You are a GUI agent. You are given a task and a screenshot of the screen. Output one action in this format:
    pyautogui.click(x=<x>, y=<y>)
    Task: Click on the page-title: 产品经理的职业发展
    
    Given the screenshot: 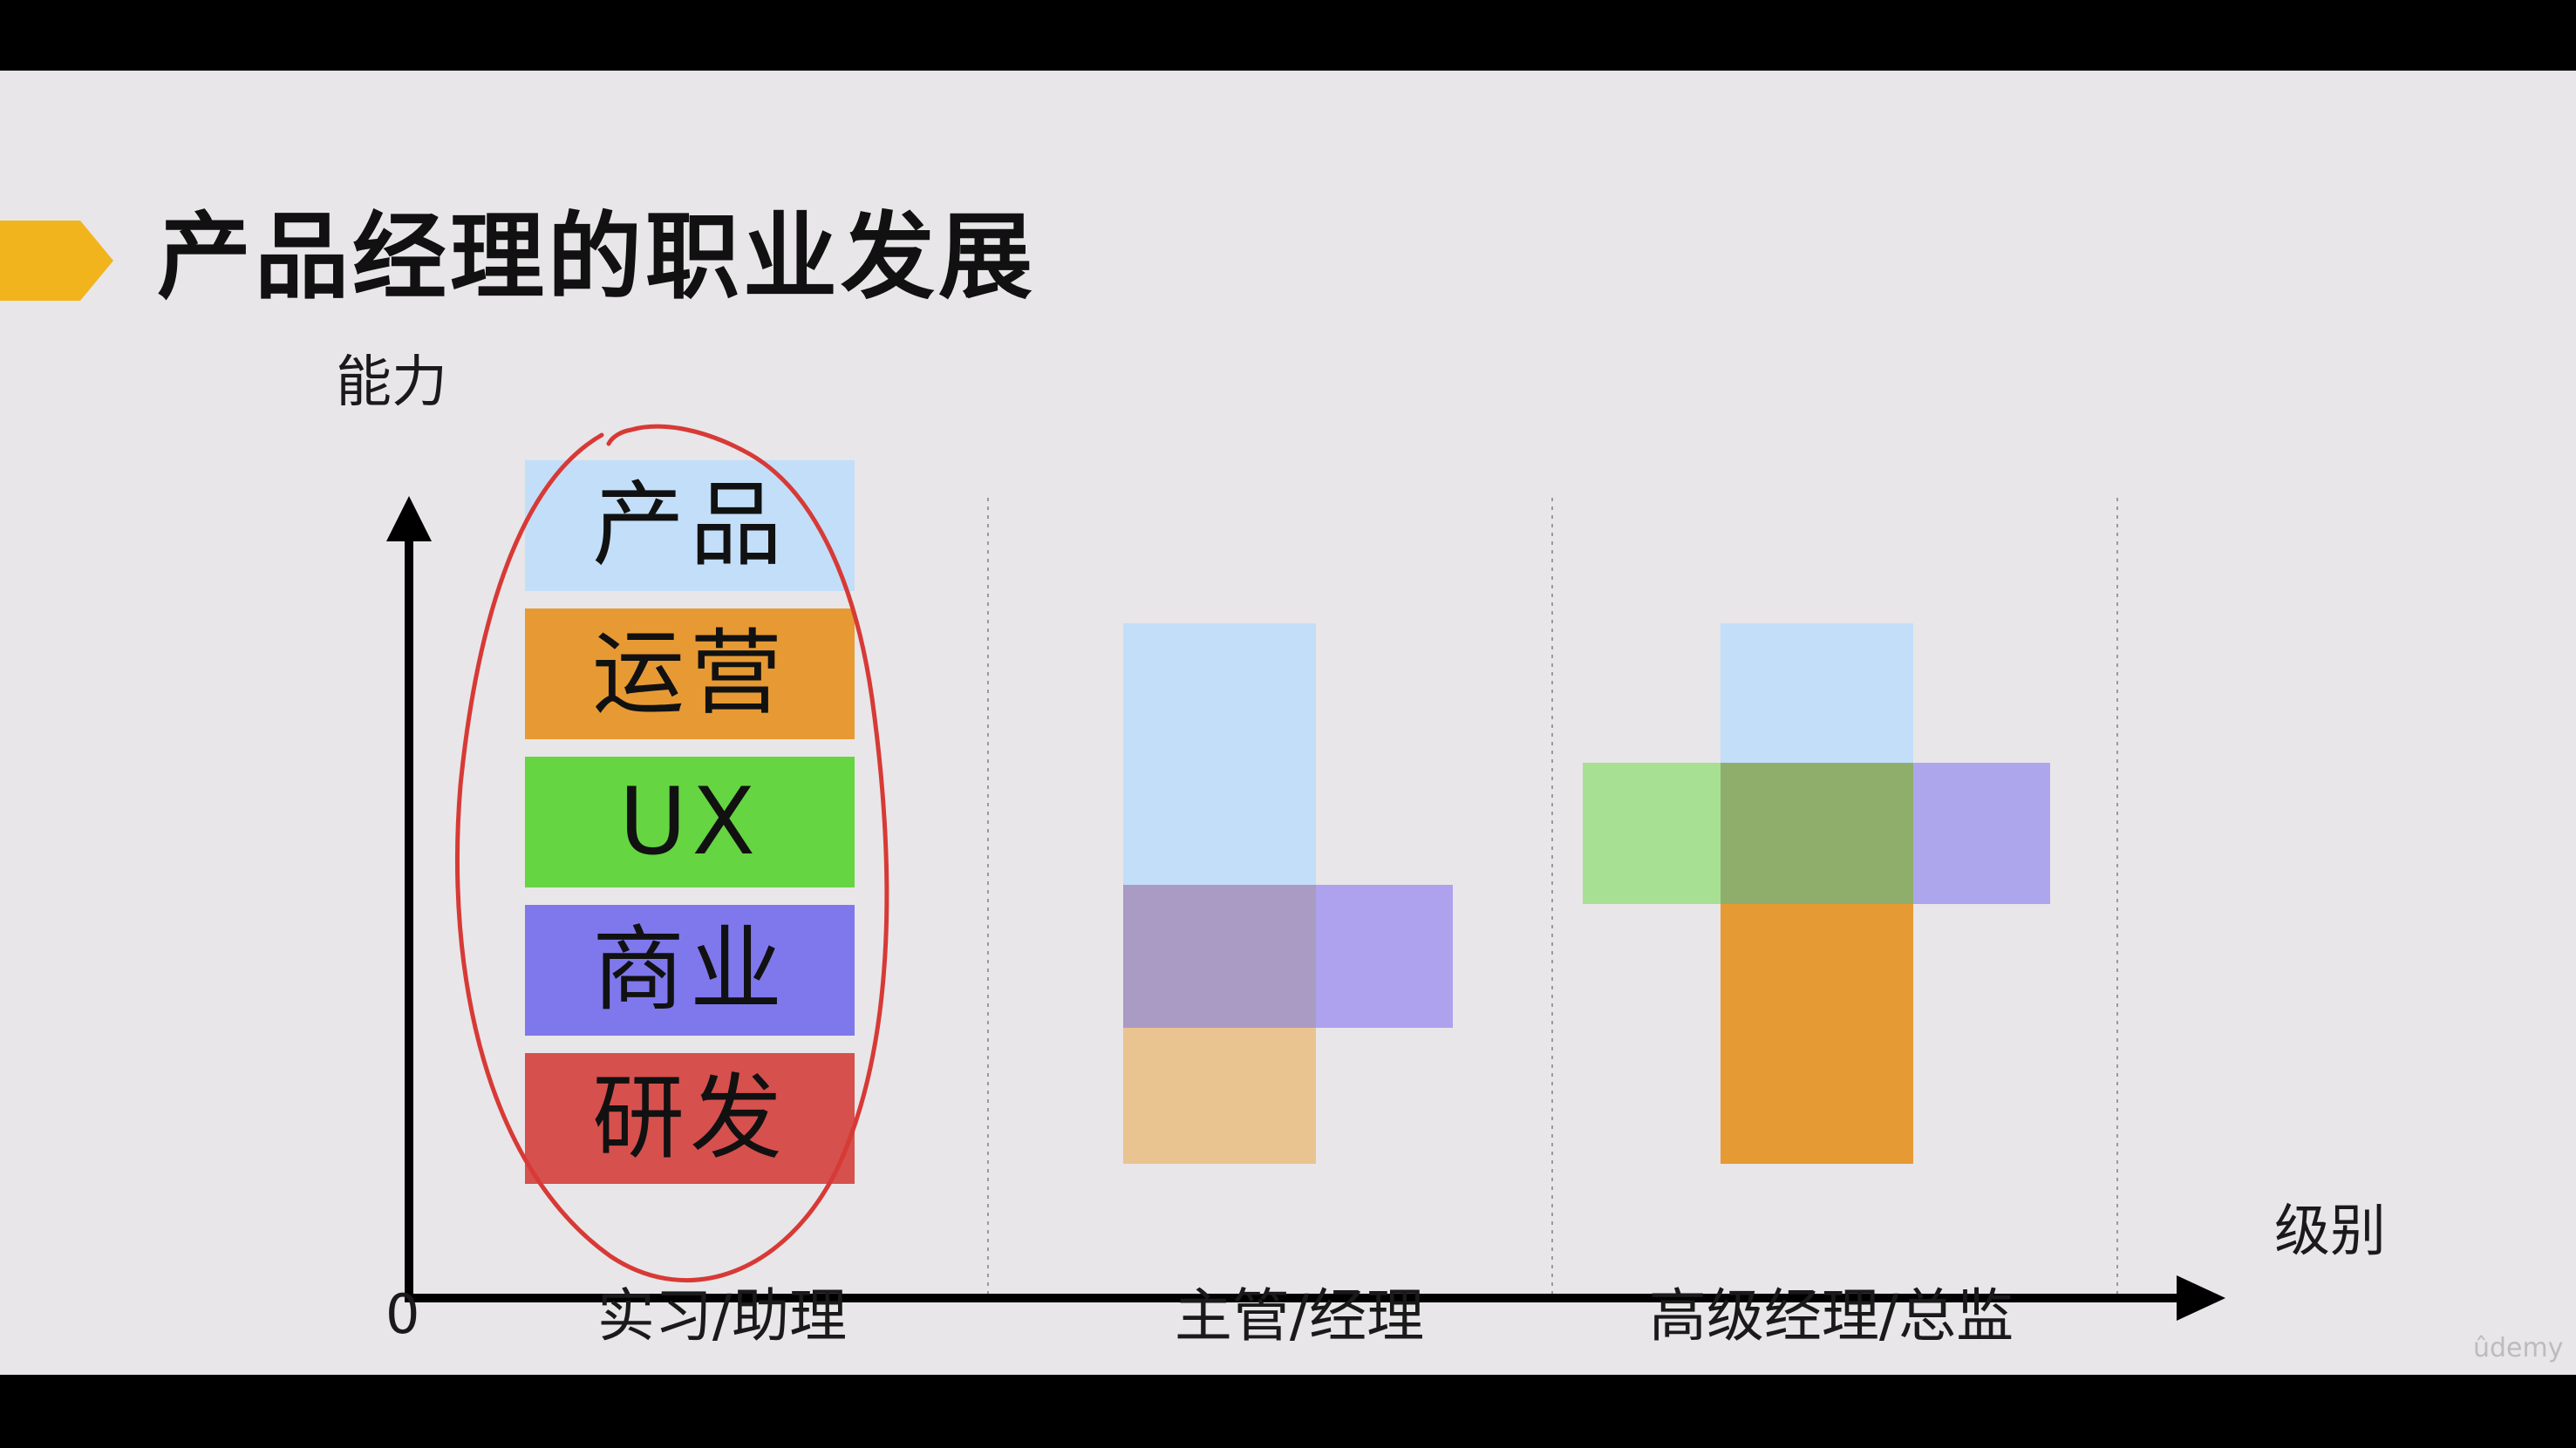 What is the action you would take?
    pyautogui.click(x=597, y=257)
    